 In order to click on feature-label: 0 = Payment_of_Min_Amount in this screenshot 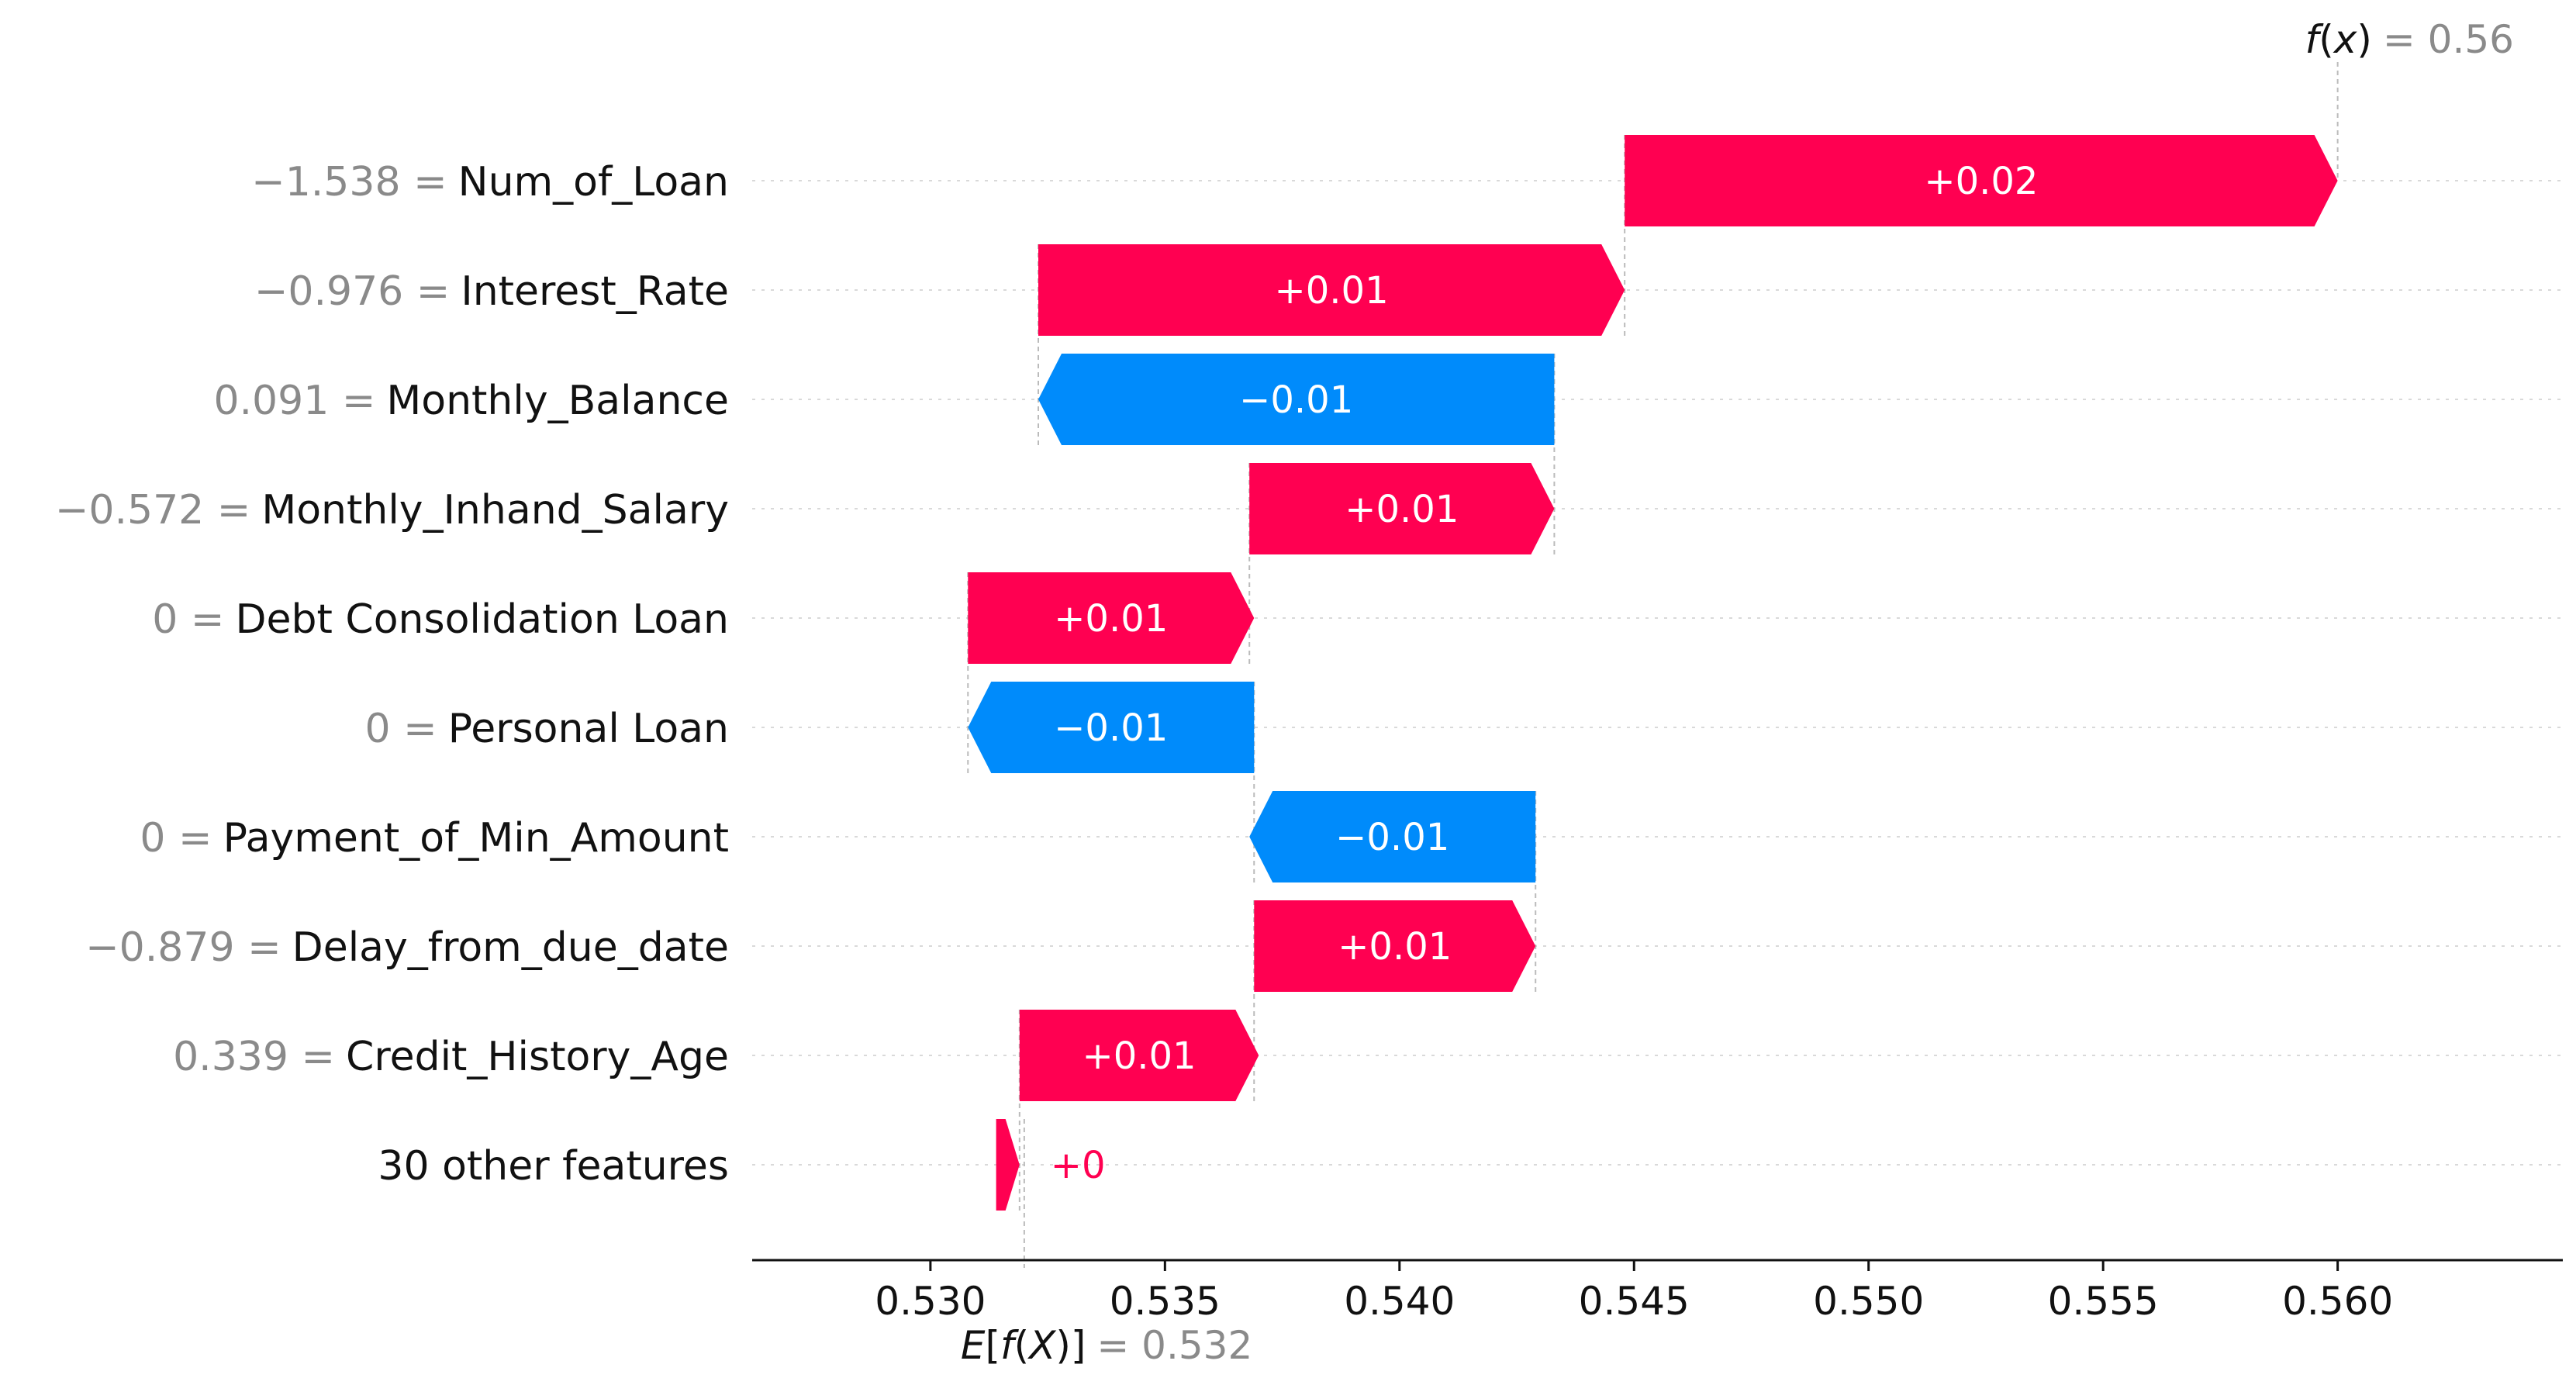, I will do `click(435, 838)`.